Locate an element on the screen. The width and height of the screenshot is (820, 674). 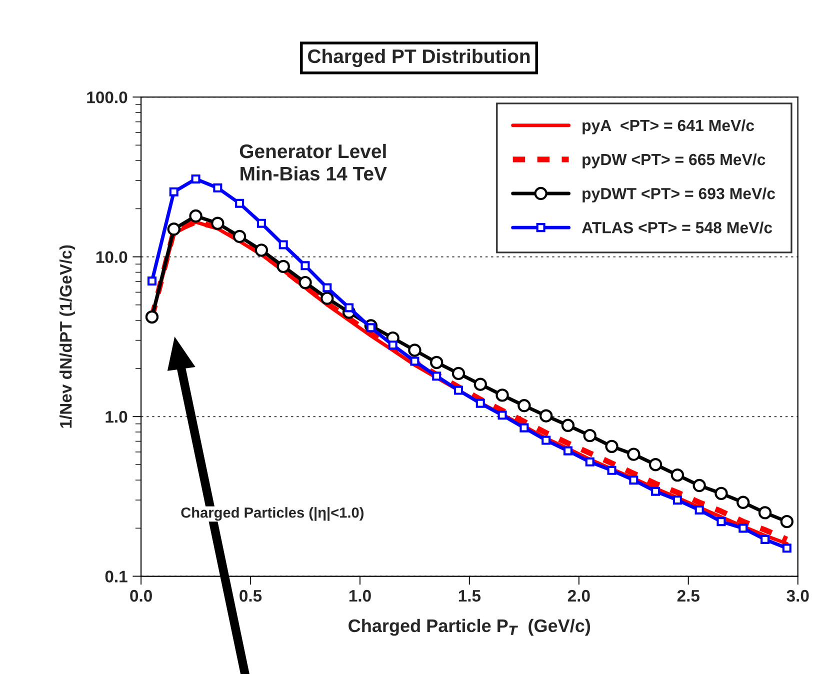
x-tick-label: 2.0 is located at coordinates (579, 596).